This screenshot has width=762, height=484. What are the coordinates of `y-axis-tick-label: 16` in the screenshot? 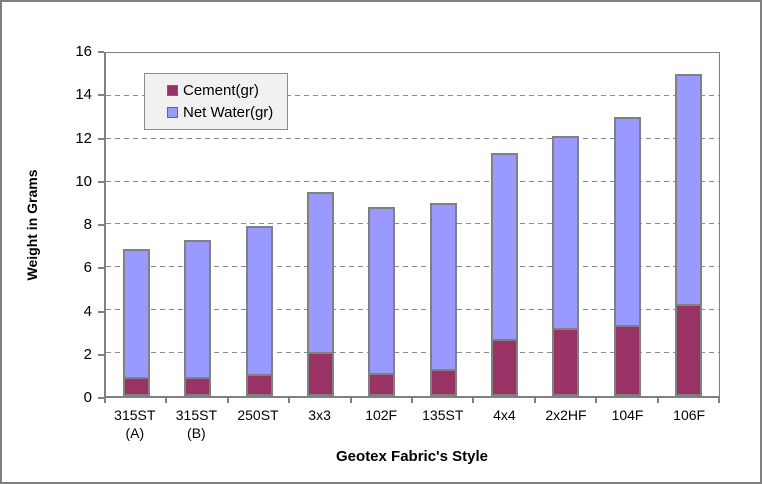 It's located at (83, 51).